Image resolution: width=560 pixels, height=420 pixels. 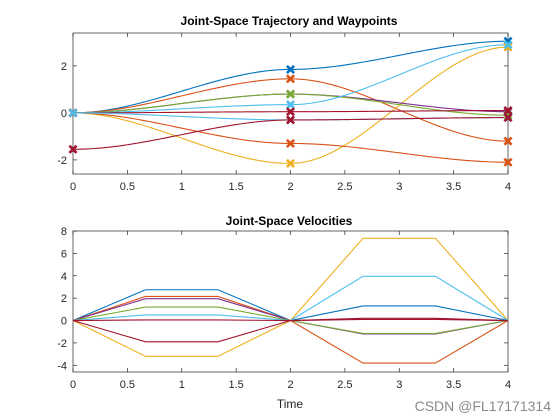 I want to click on y-tick-label: 6, so click(x=64, y=254).